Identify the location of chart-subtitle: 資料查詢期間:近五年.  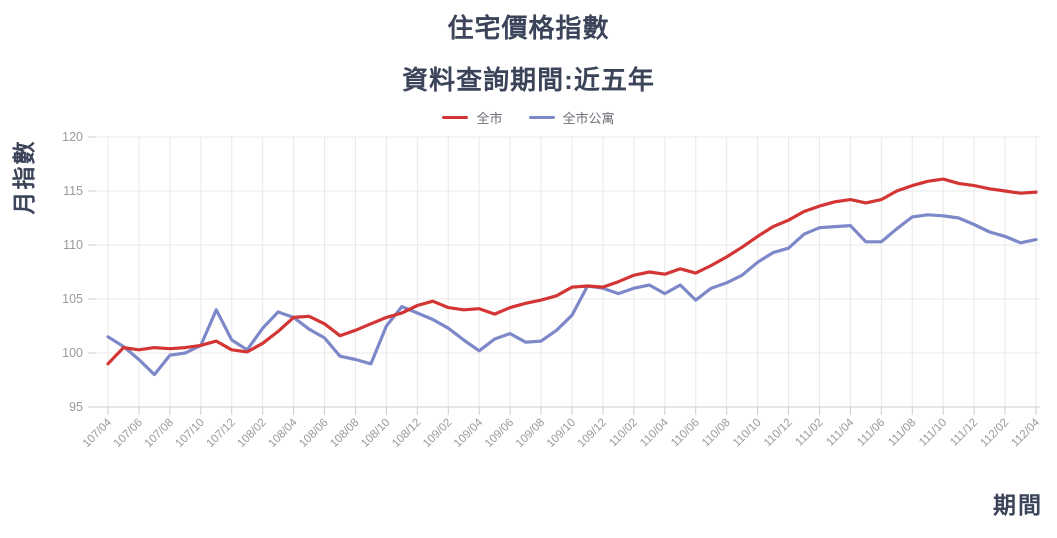
(528, 80).